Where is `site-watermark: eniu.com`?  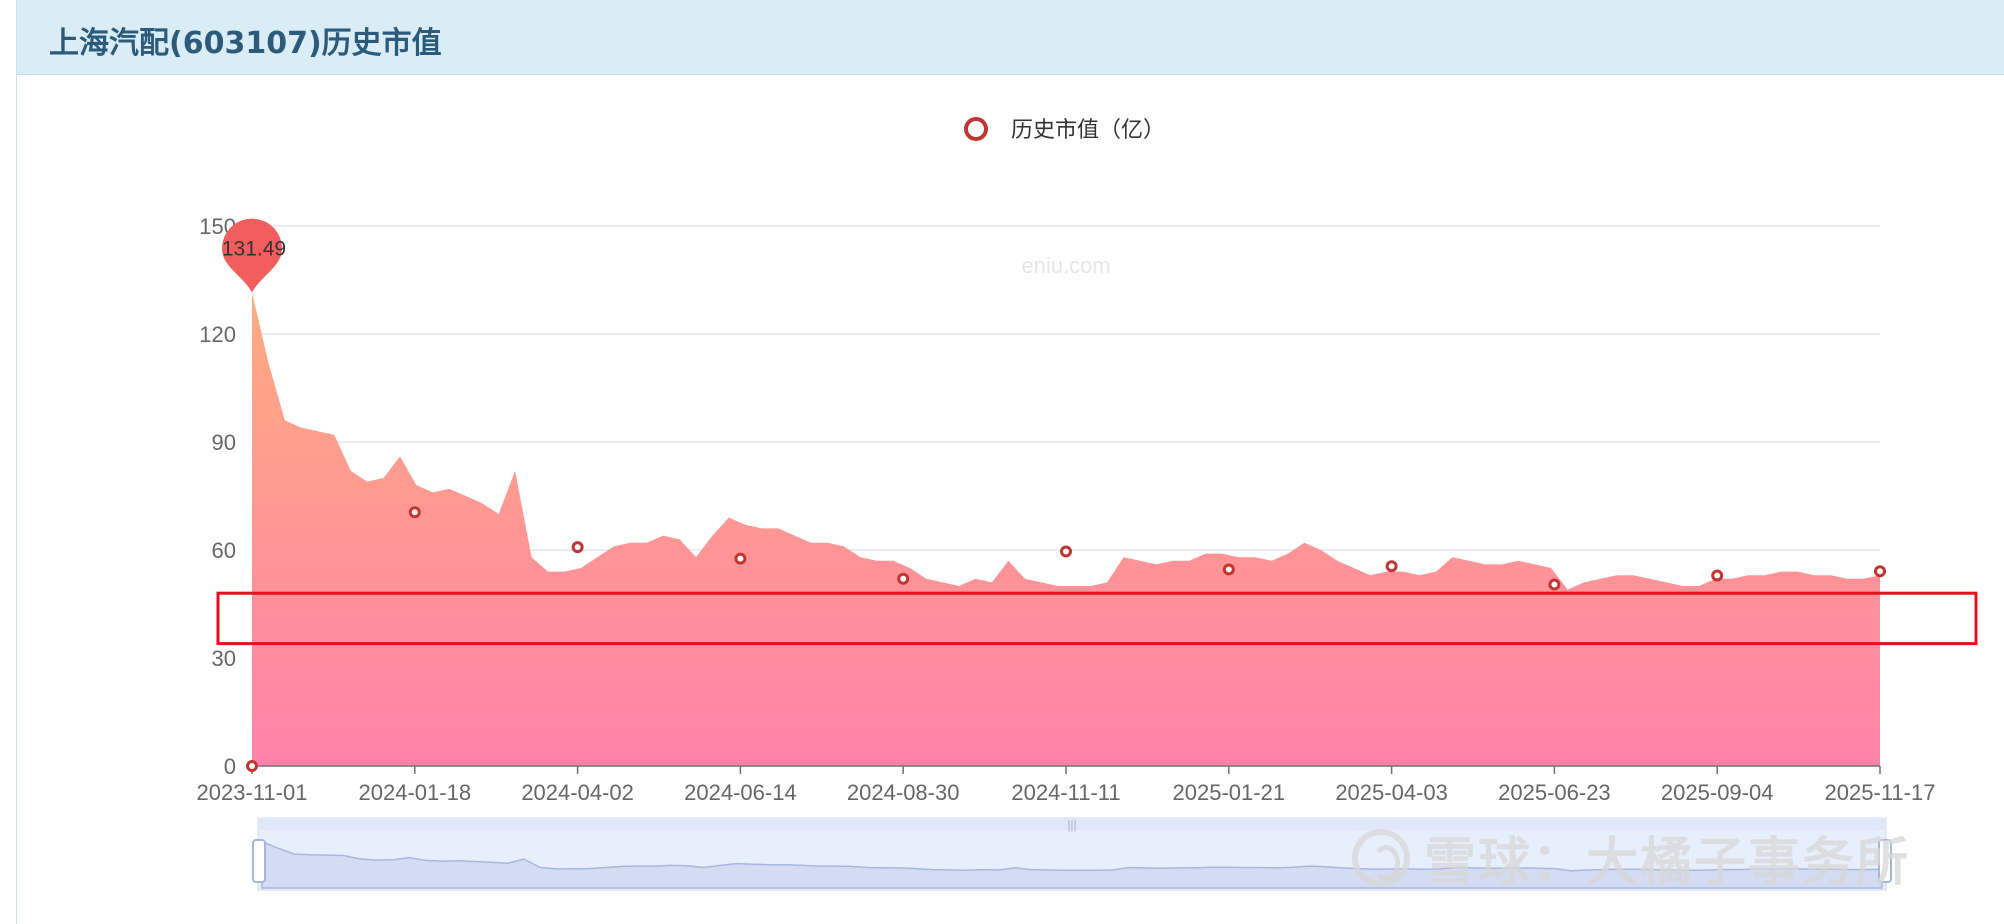
site-watermark: eniu.com is located at coordinates (1065, 265).